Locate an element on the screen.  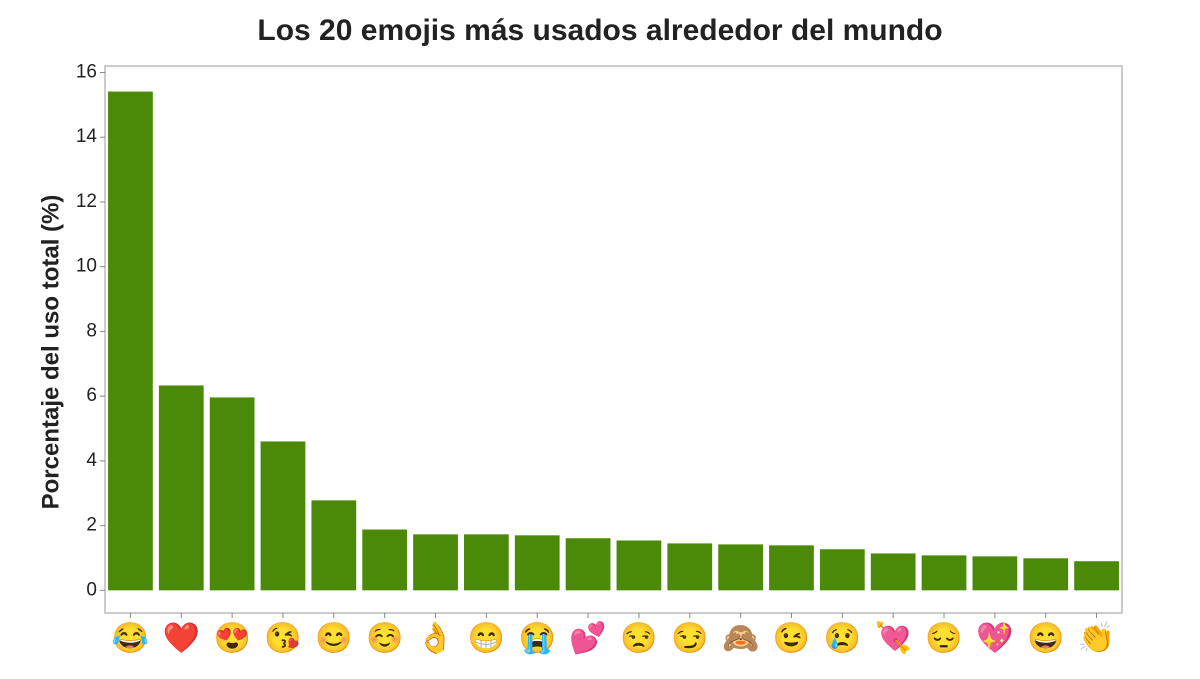
x-tick-label: ☺️ is located at coordinates (384, 638).